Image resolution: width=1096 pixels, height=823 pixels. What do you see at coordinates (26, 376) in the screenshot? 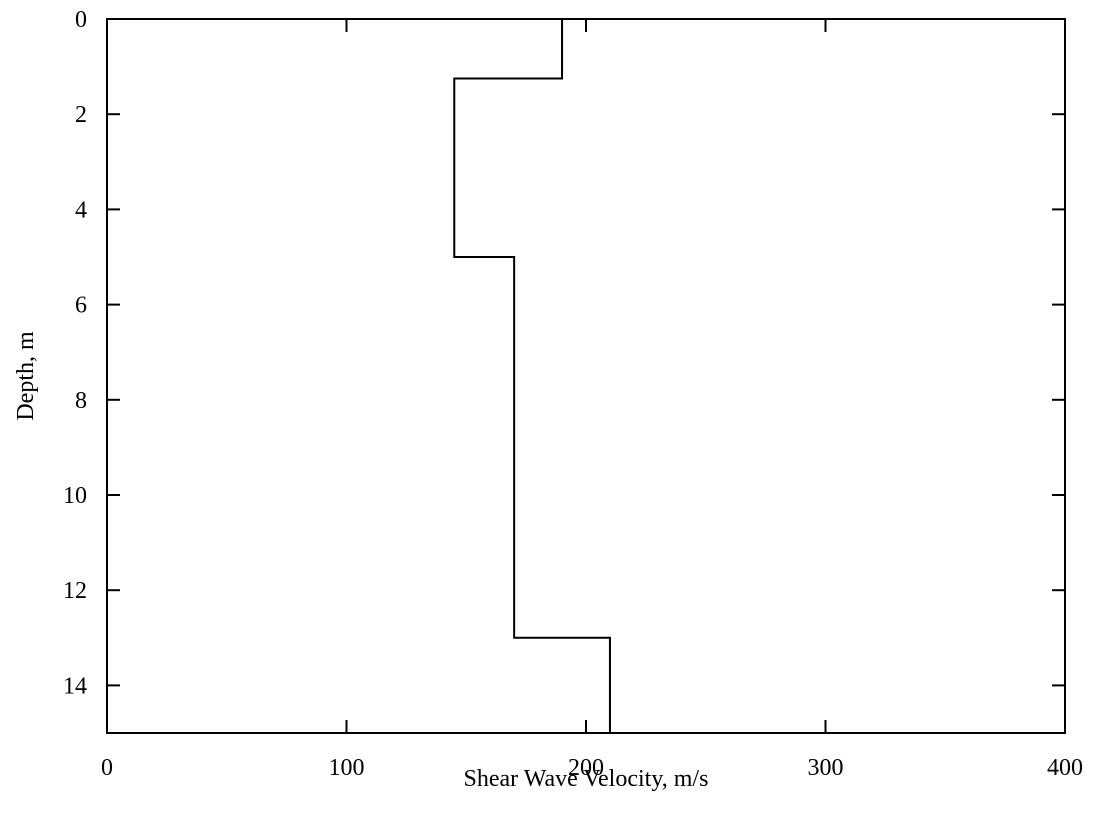
I see `y-axis-label: Depth, m` at bounding box center [26, 376].